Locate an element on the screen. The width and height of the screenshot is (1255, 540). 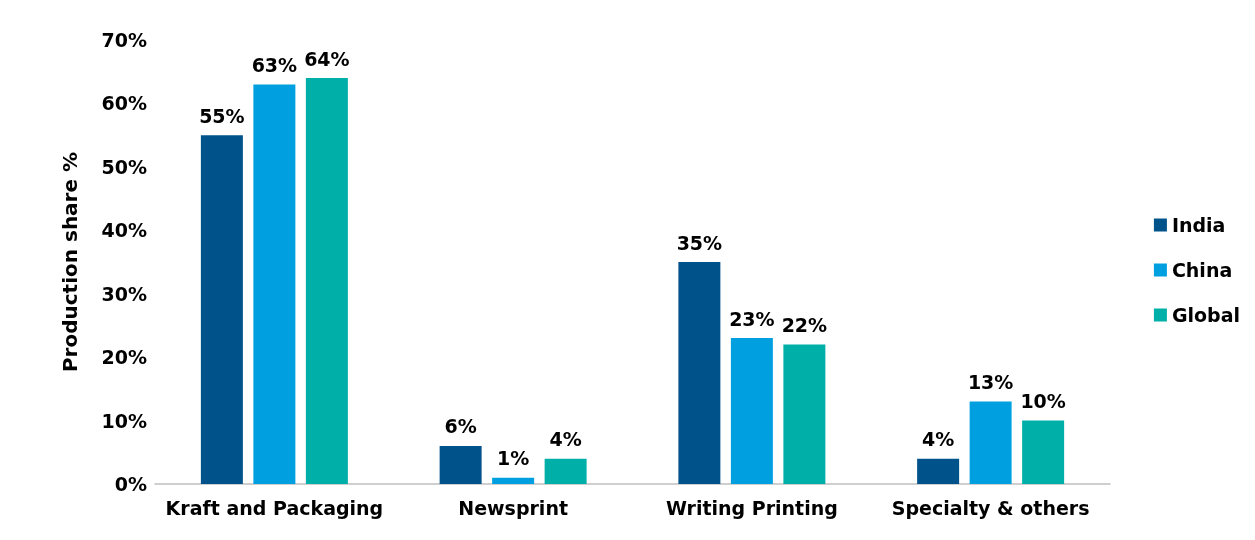
y-tick-label: 10% is located at coordinates (124, 420).